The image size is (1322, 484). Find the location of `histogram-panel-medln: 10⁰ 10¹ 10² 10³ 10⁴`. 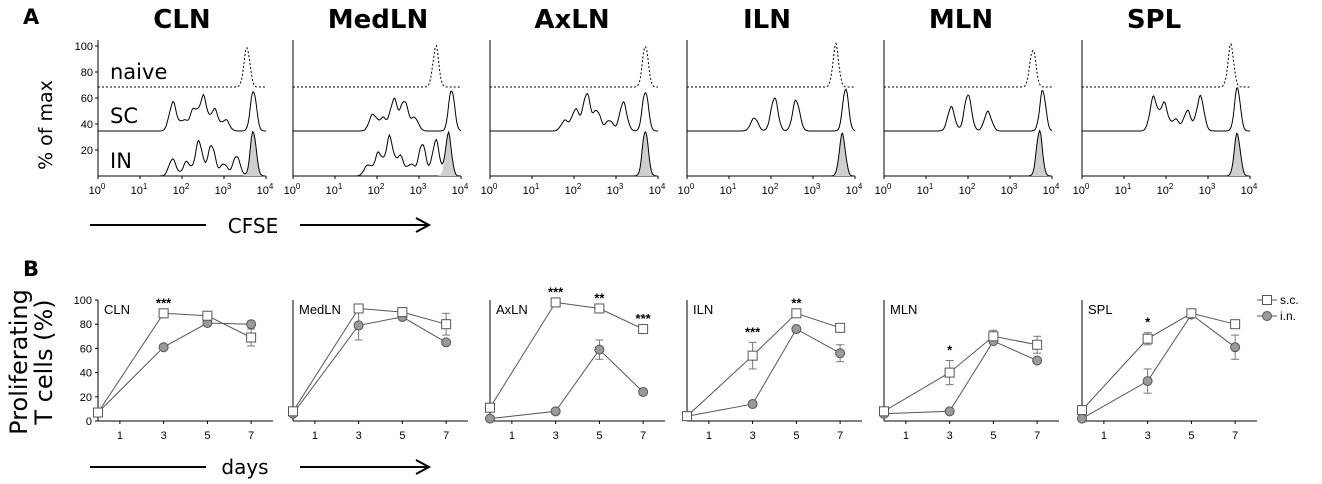

histogram-panel-medln: 10⁰ 10¹ 10² 10³ 10⁴ is located at coordinates (376, 118).